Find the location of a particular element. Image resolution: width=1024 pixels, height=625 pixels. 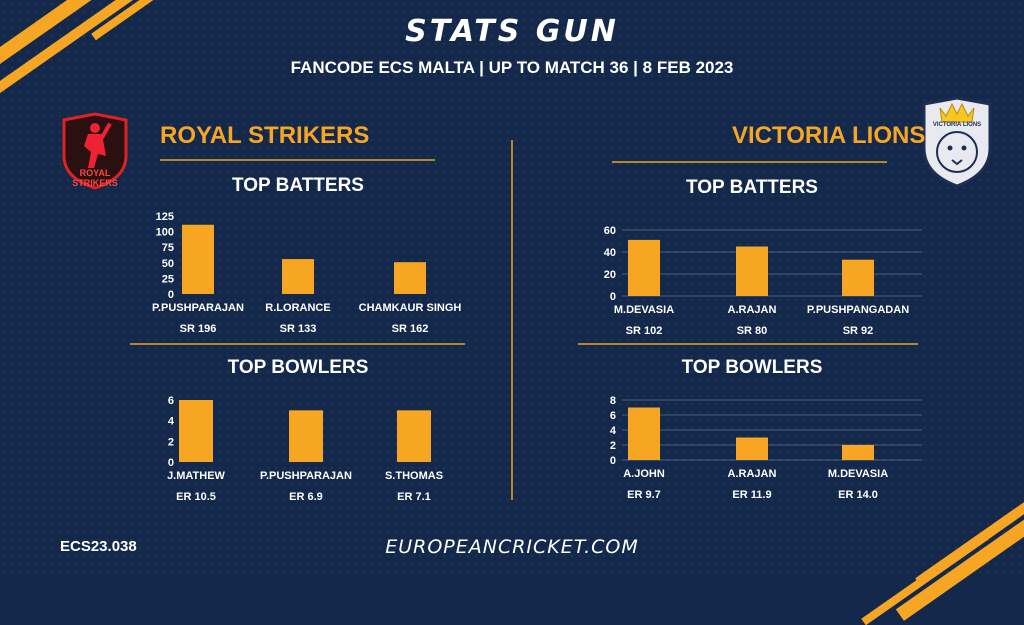

x-sublabel: ER 10.5 is located at coordinates (196, 497).